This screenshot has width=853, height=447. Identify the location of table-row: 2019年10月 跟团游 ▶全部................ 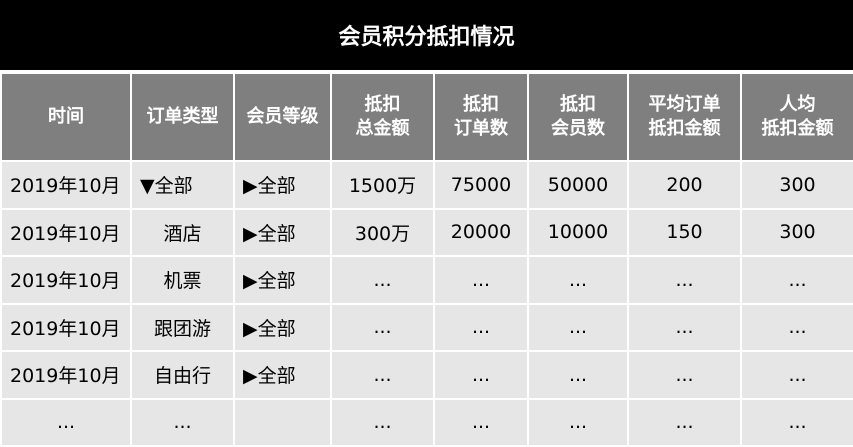
(426, 327).